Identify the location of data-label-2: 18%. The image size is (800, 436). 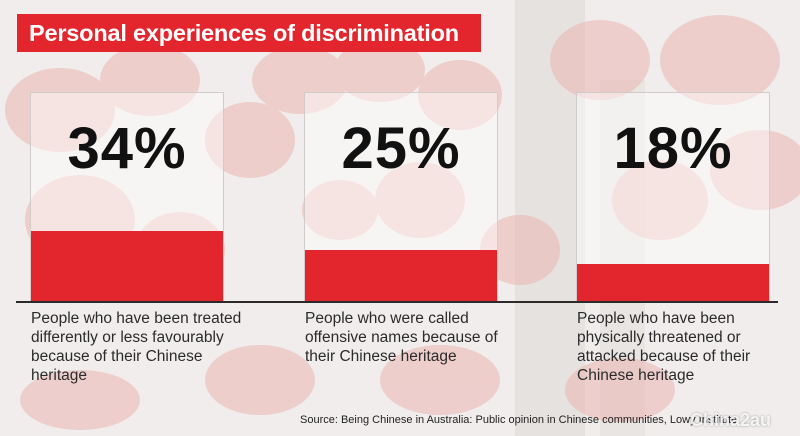
(673, 148).